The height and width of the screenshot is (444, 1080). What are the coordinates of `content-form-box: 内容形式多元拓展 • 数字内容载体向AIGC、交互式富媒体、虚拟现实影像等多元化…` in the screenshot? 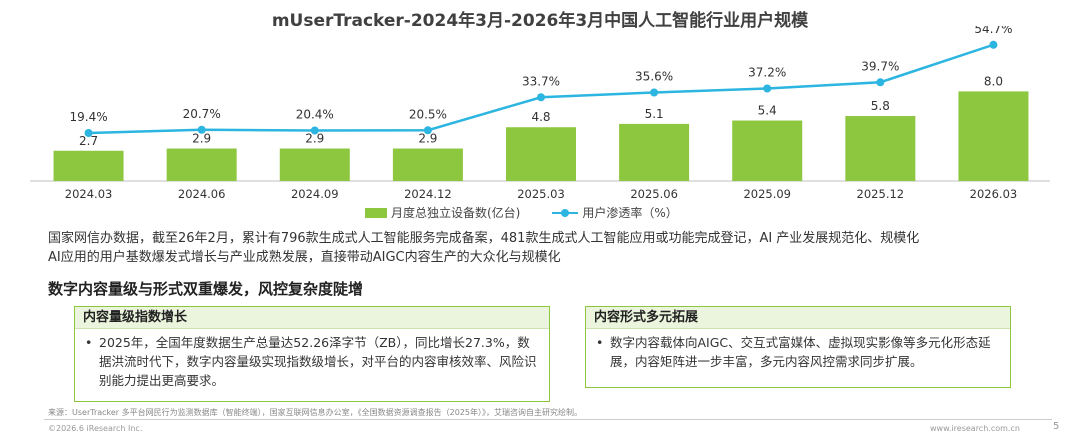 It's located at (798, 347).